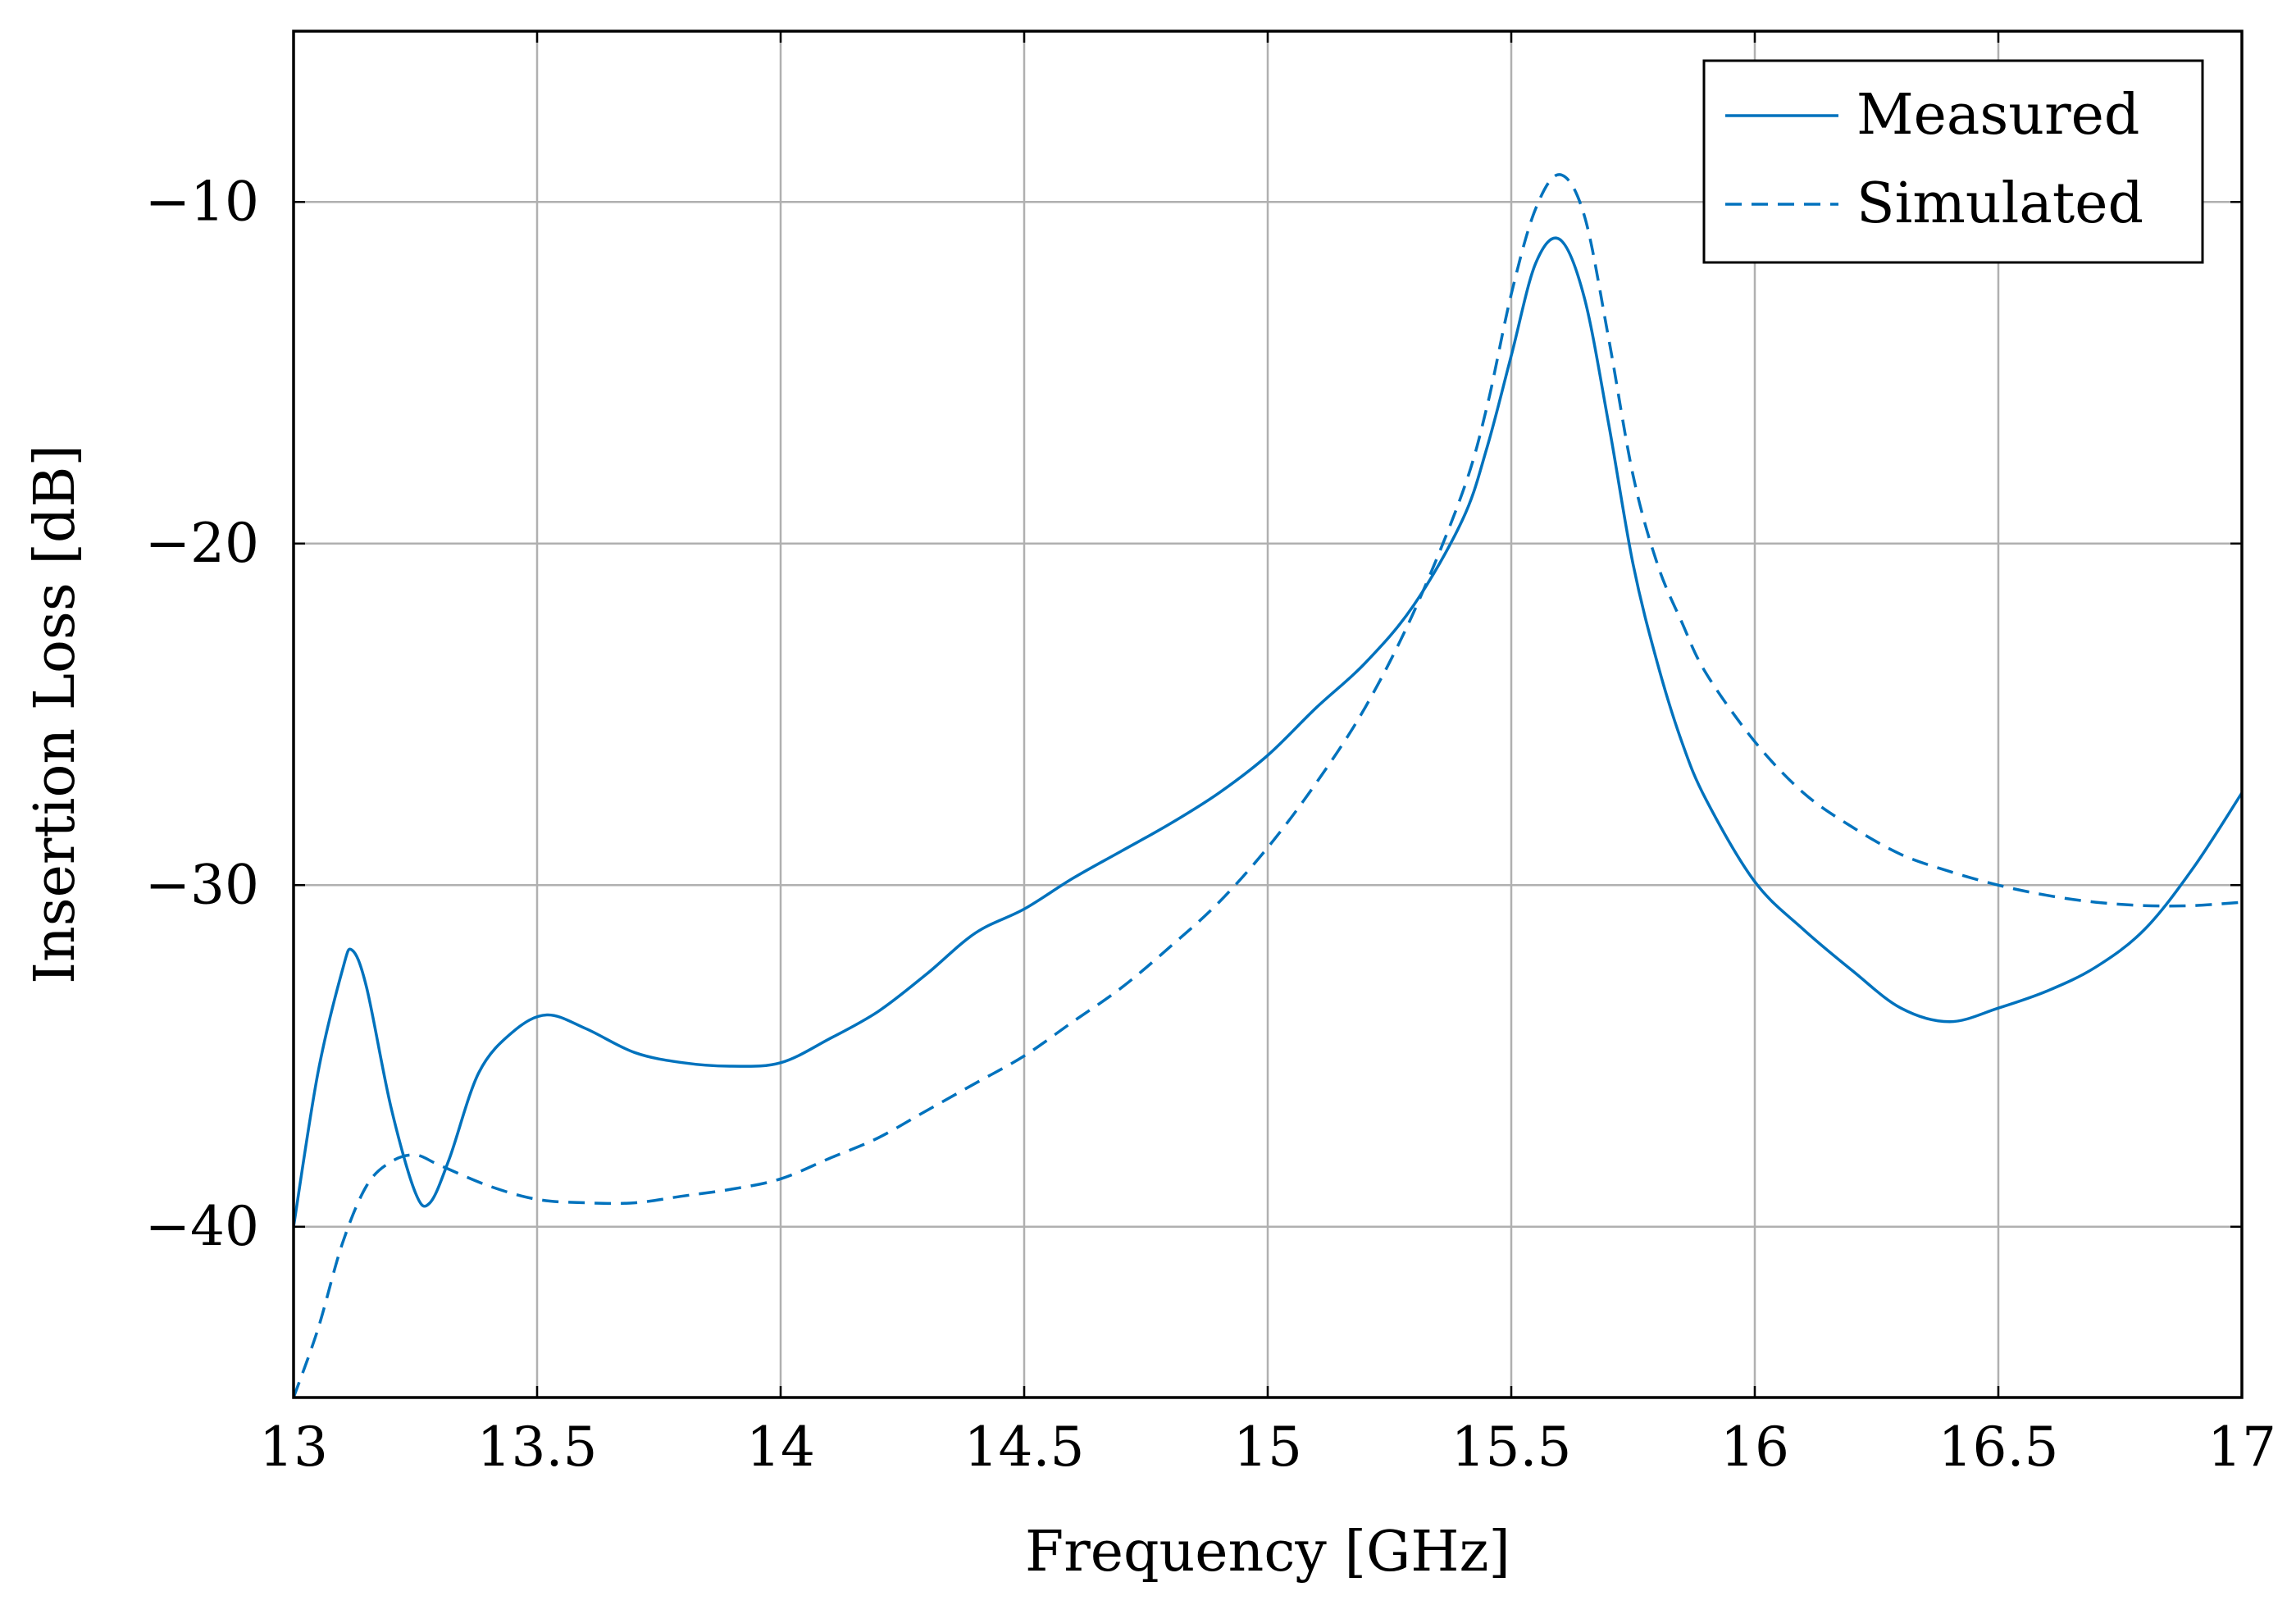 The width and height of the screenshot is (2296, 1605). I want to click on x-tick-label: 16.5, so click(1998, 1447).